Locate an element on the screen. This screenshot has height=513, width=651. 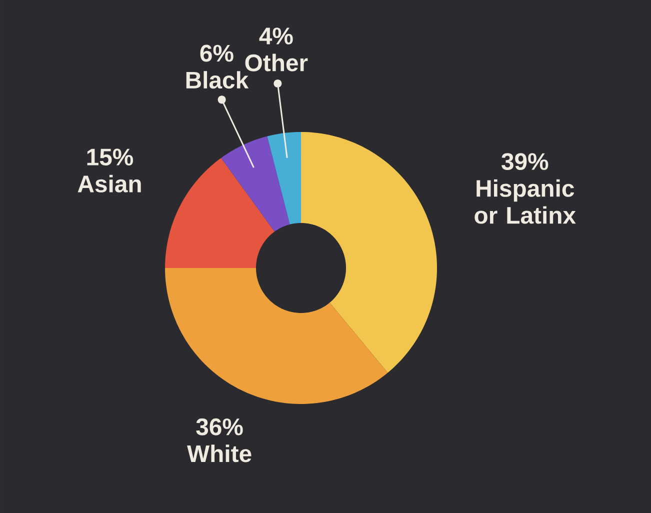
data-label: 6% is located at coordinates (217, 53).